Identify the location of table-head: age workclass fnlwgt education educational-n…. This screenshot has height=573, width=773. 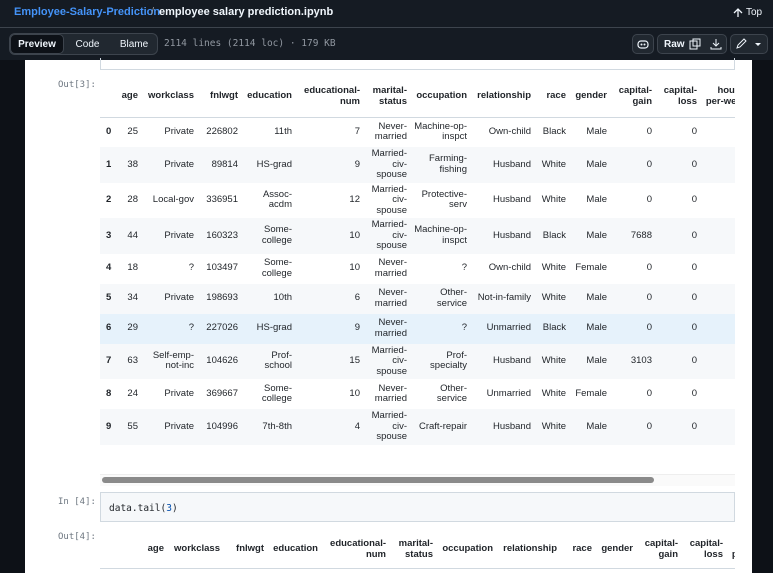
(417, 549).